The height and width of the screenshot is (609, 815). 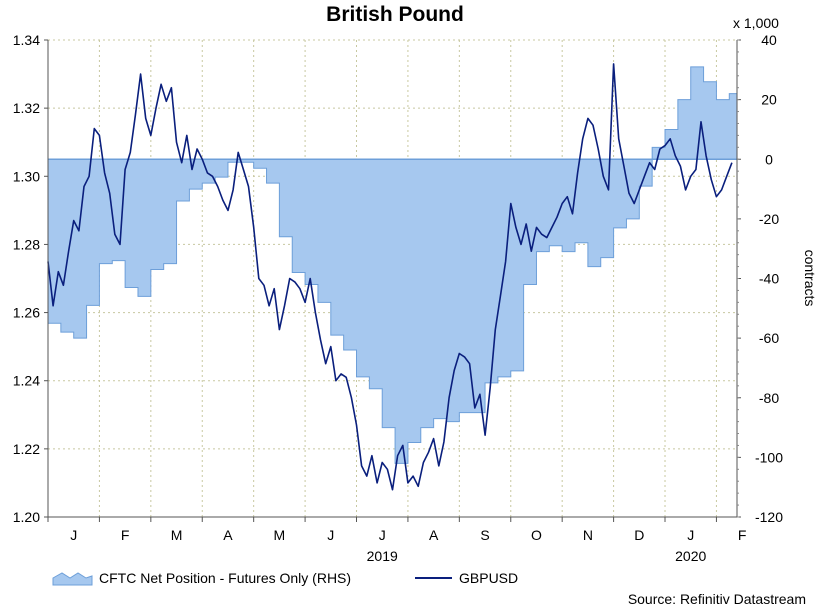 I want to click on x-year-label: 2019, so click(x=382, y=556).